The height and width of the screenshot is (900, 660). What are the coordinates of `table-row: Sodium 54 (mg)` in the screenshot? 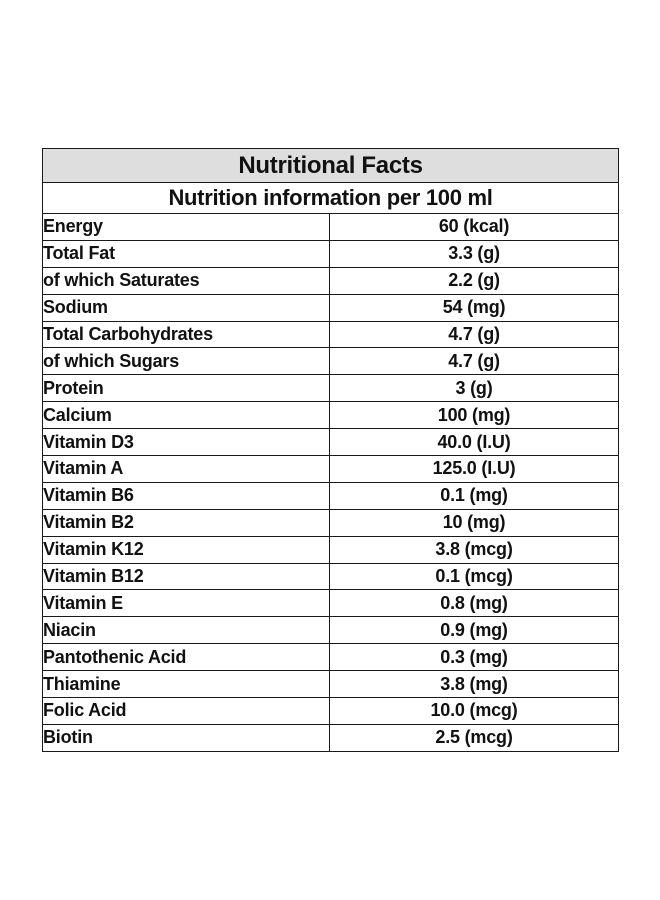 It's located at (331, 307).